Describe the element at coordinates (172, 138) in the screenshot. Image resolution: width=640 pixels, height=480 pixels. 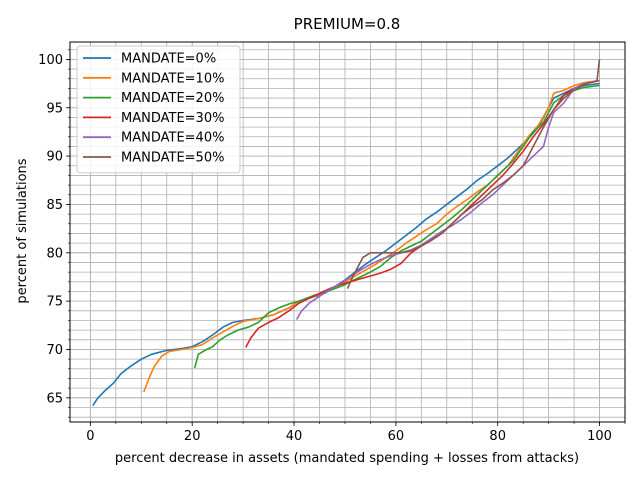
I see `legend-entry: MANDATE=40%` at that location.